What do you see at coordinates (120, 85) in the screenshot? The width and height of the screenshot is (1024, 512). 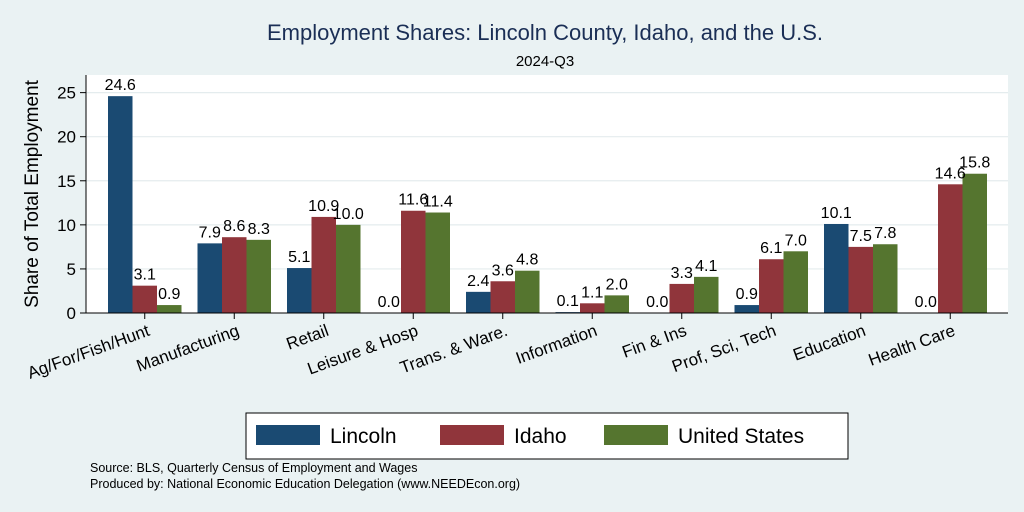 I see `data-label: 24.6` at bounding box center [120, 85].